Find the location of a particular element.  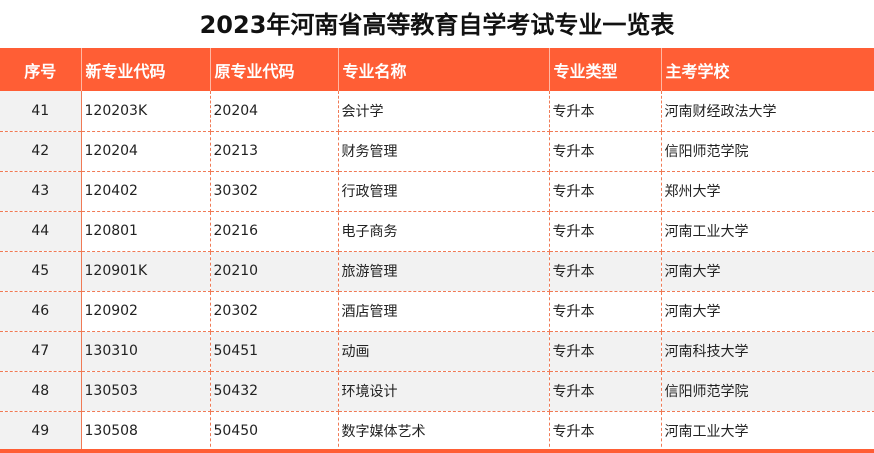

bottom-accent-bar is located at coordinates (437, 451).